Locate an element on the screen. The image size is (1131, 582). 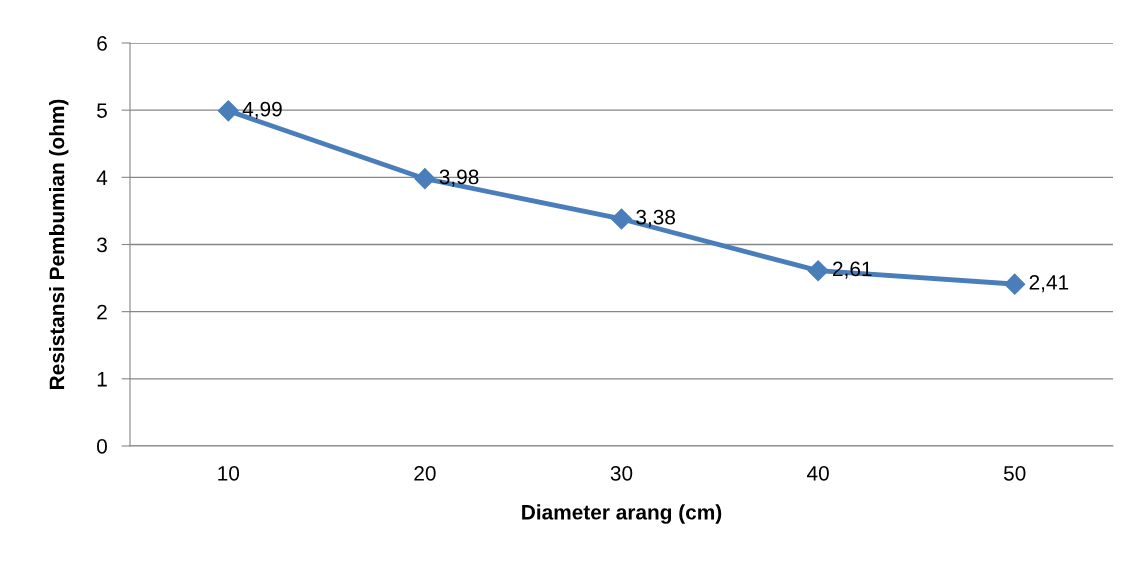
x-axis-title: Diameter arang (cm) is located at coordinates (622, 514).